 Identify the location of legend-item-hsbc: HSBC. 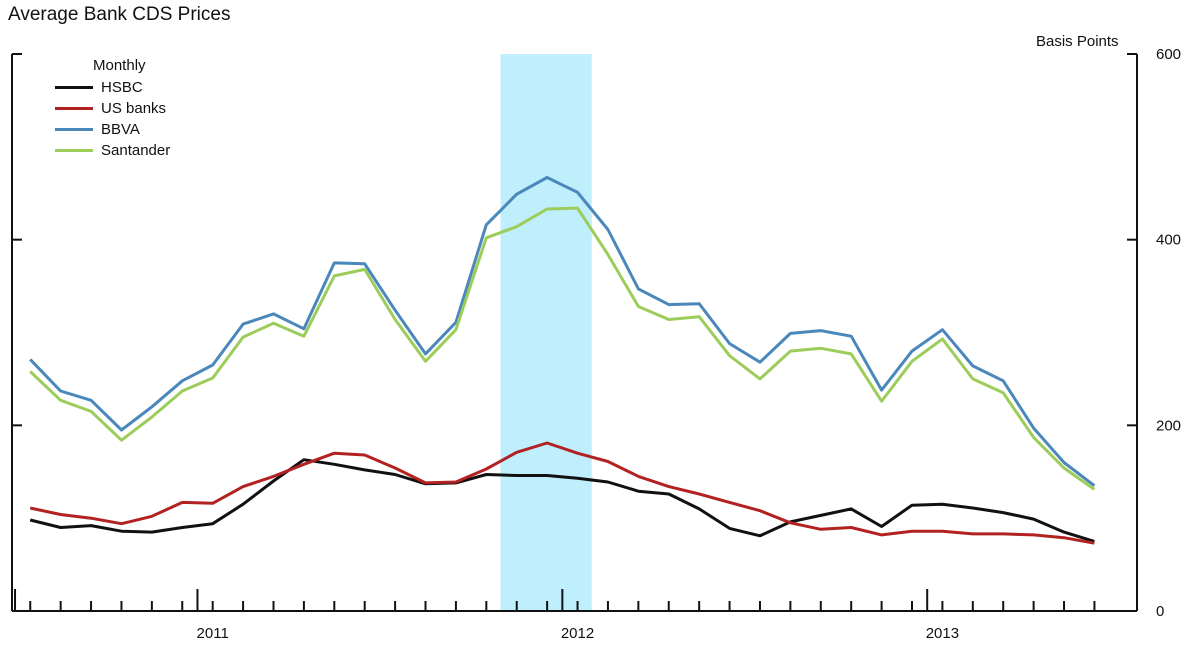
(112, 87).